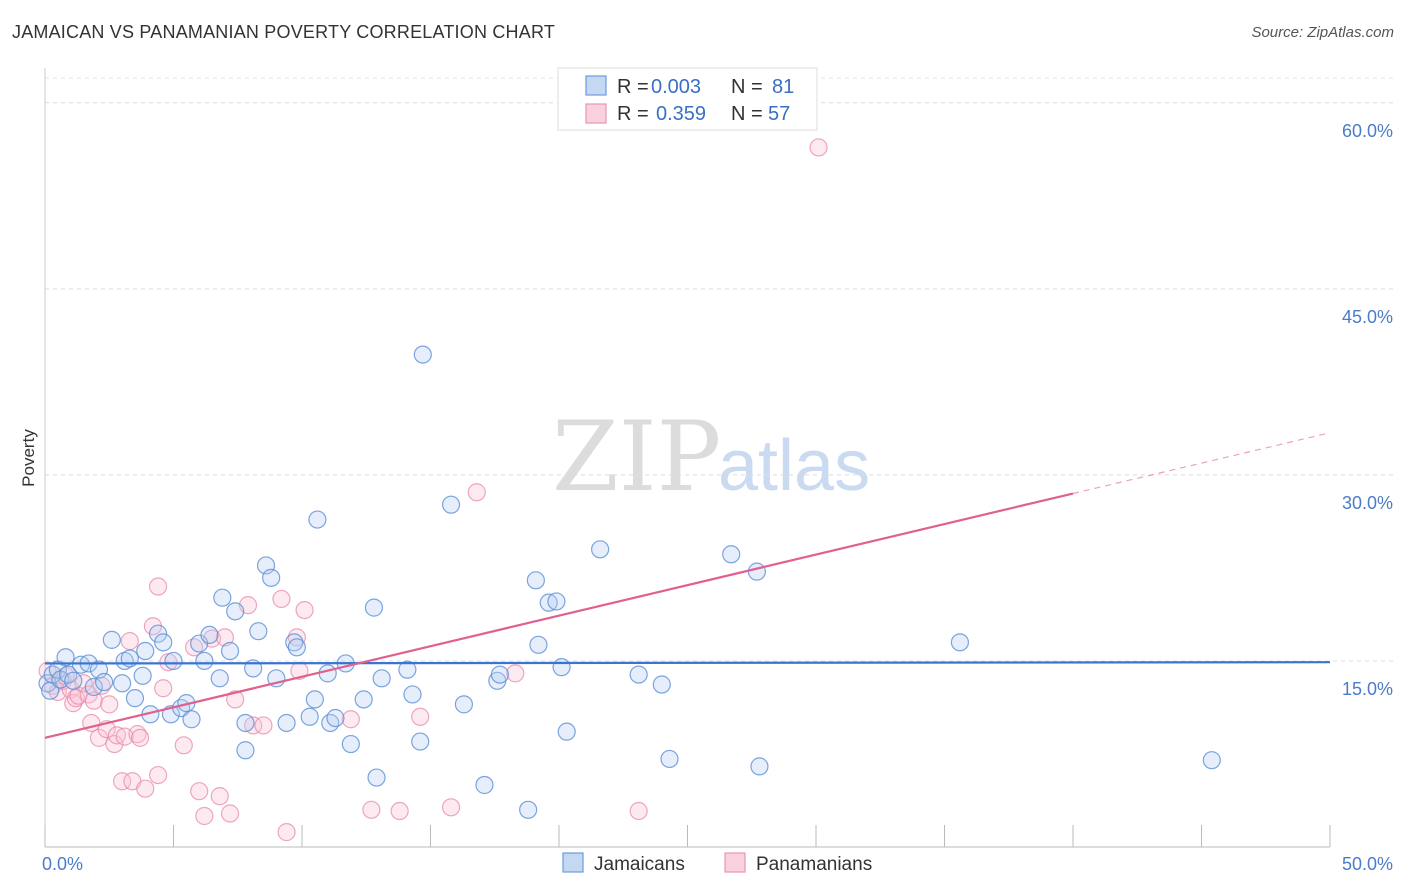  What do you see at coordinates (596, 113) in the screenshot?
I see `legend-swatch-panamanians` at bounding box center [596, 113].